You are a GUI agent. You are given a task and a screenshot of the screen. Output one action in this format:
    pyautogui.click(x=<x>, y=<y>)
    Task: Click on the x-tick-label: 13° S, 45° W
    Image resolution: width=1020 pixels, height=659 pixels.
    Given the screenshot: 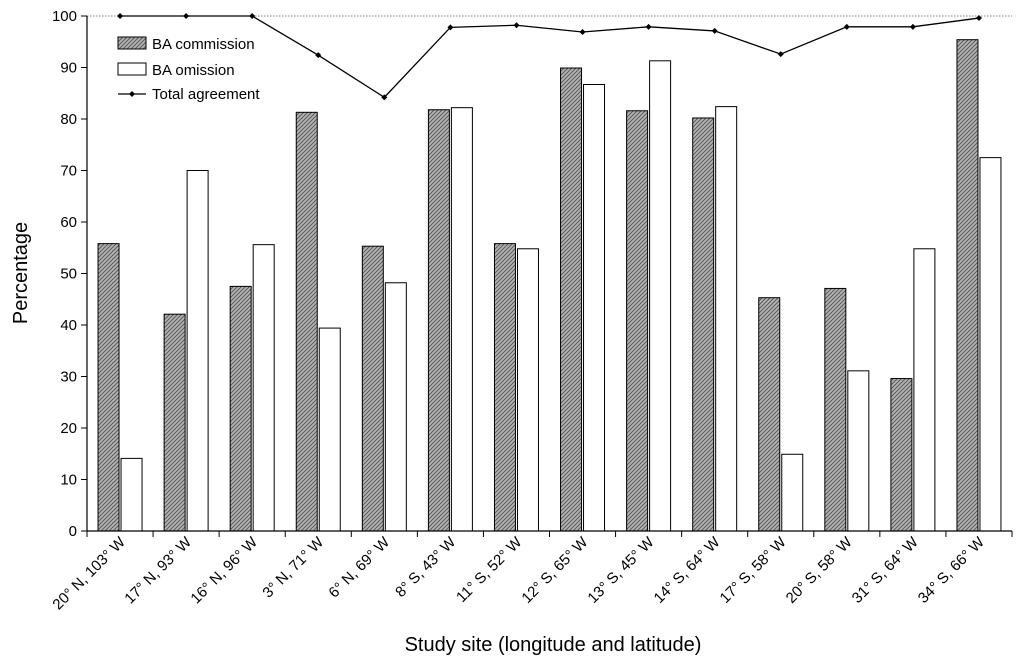 What is the action you would take?
    pyautogui.click(x=621, y=570)
    